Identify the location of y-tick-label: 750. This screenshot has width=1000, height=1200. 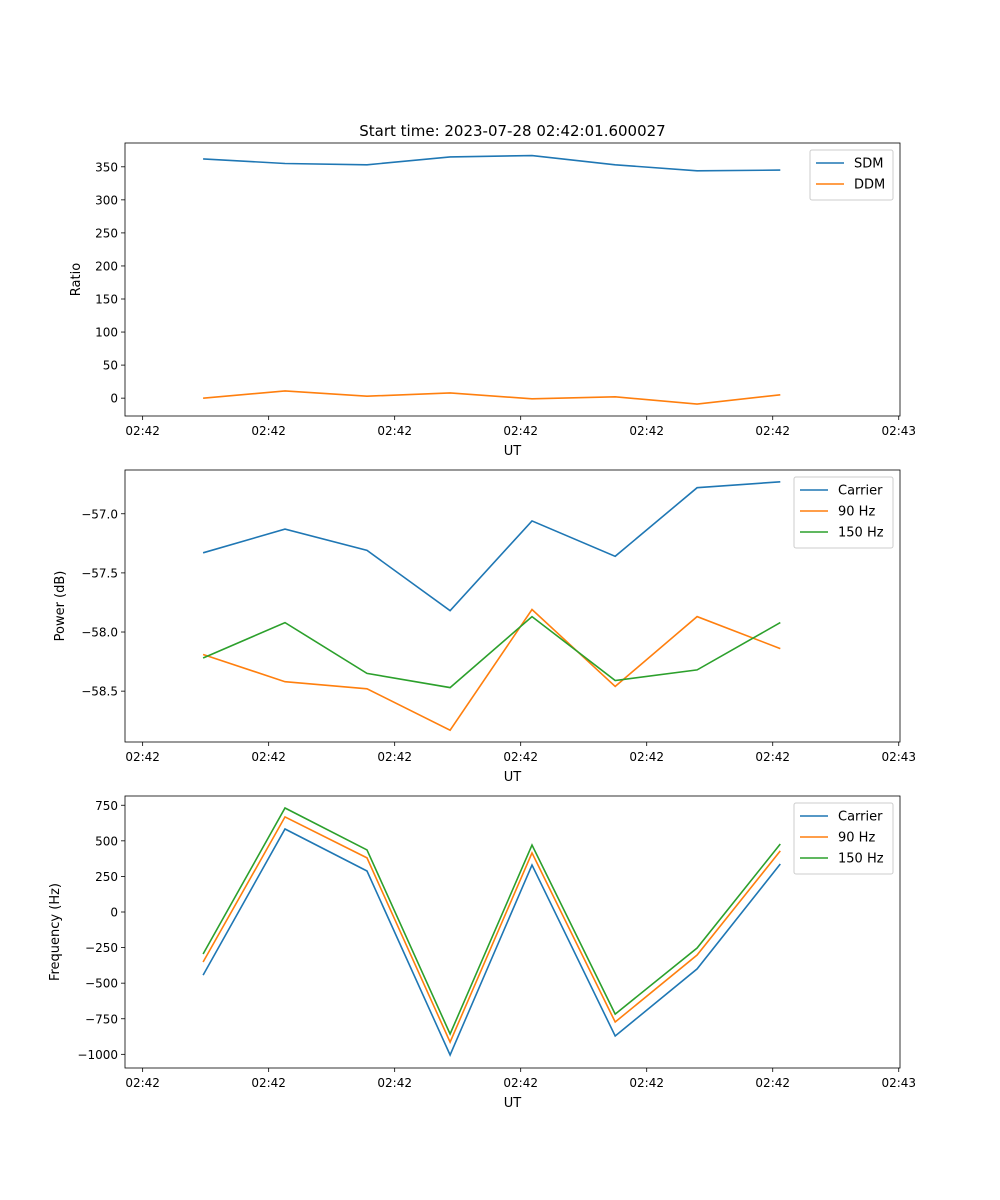
(106, 806).